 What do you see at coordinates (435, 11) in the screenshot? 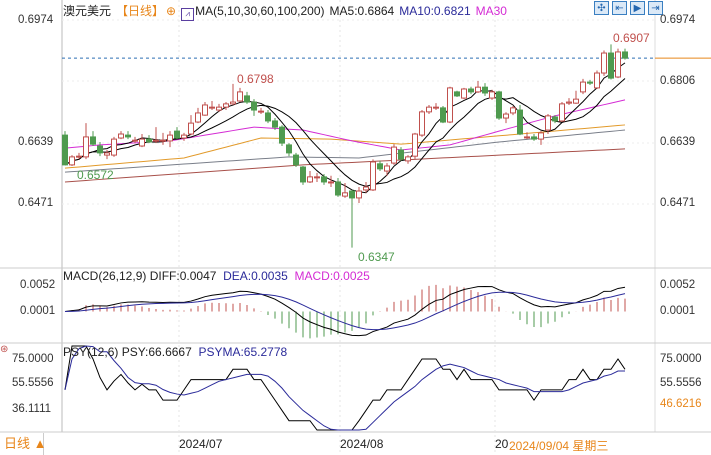
I see `ma10-value: MA10:0.6821` at bounding box center [435, 11].